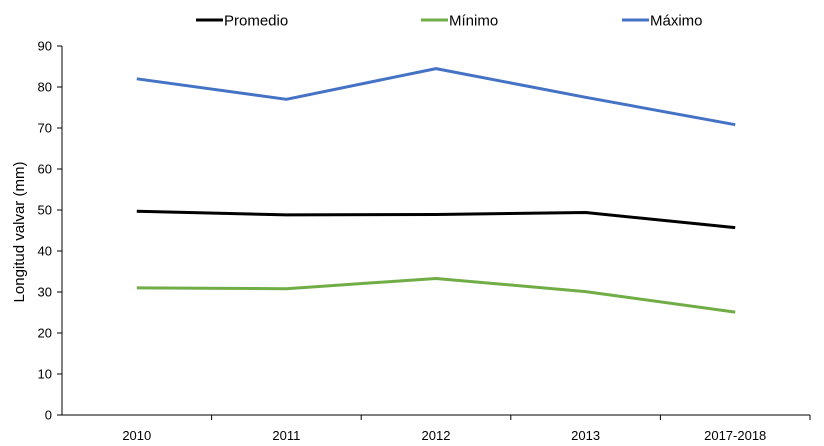 The width and height of the screenshot is (824, 446). What do you see at coordinates (436, 219) in the screenshot?
I see `series-line-promedio` at bounding box center [436, 219].